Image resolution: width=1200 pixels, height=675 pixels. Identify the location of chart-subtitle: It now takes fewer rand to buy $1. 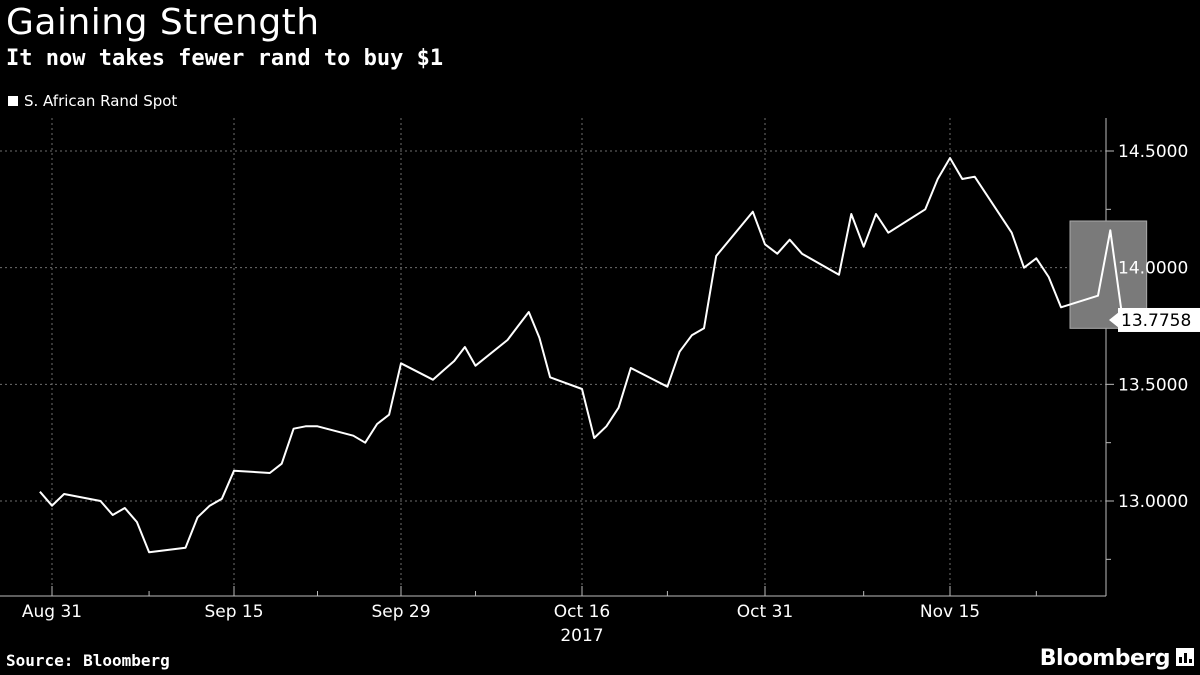
(225, 58).